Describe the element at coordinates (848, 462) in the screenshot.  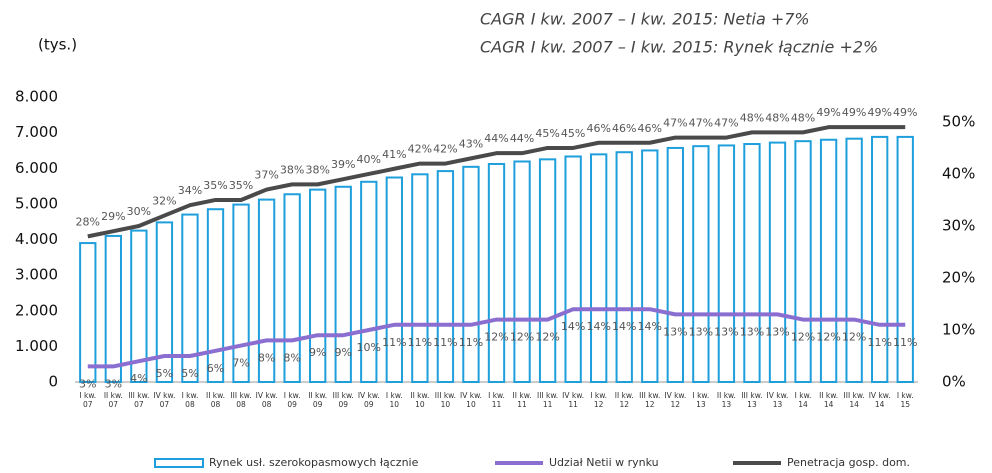
I see `legend-label: Penetracja gosp. dom.` at that location.